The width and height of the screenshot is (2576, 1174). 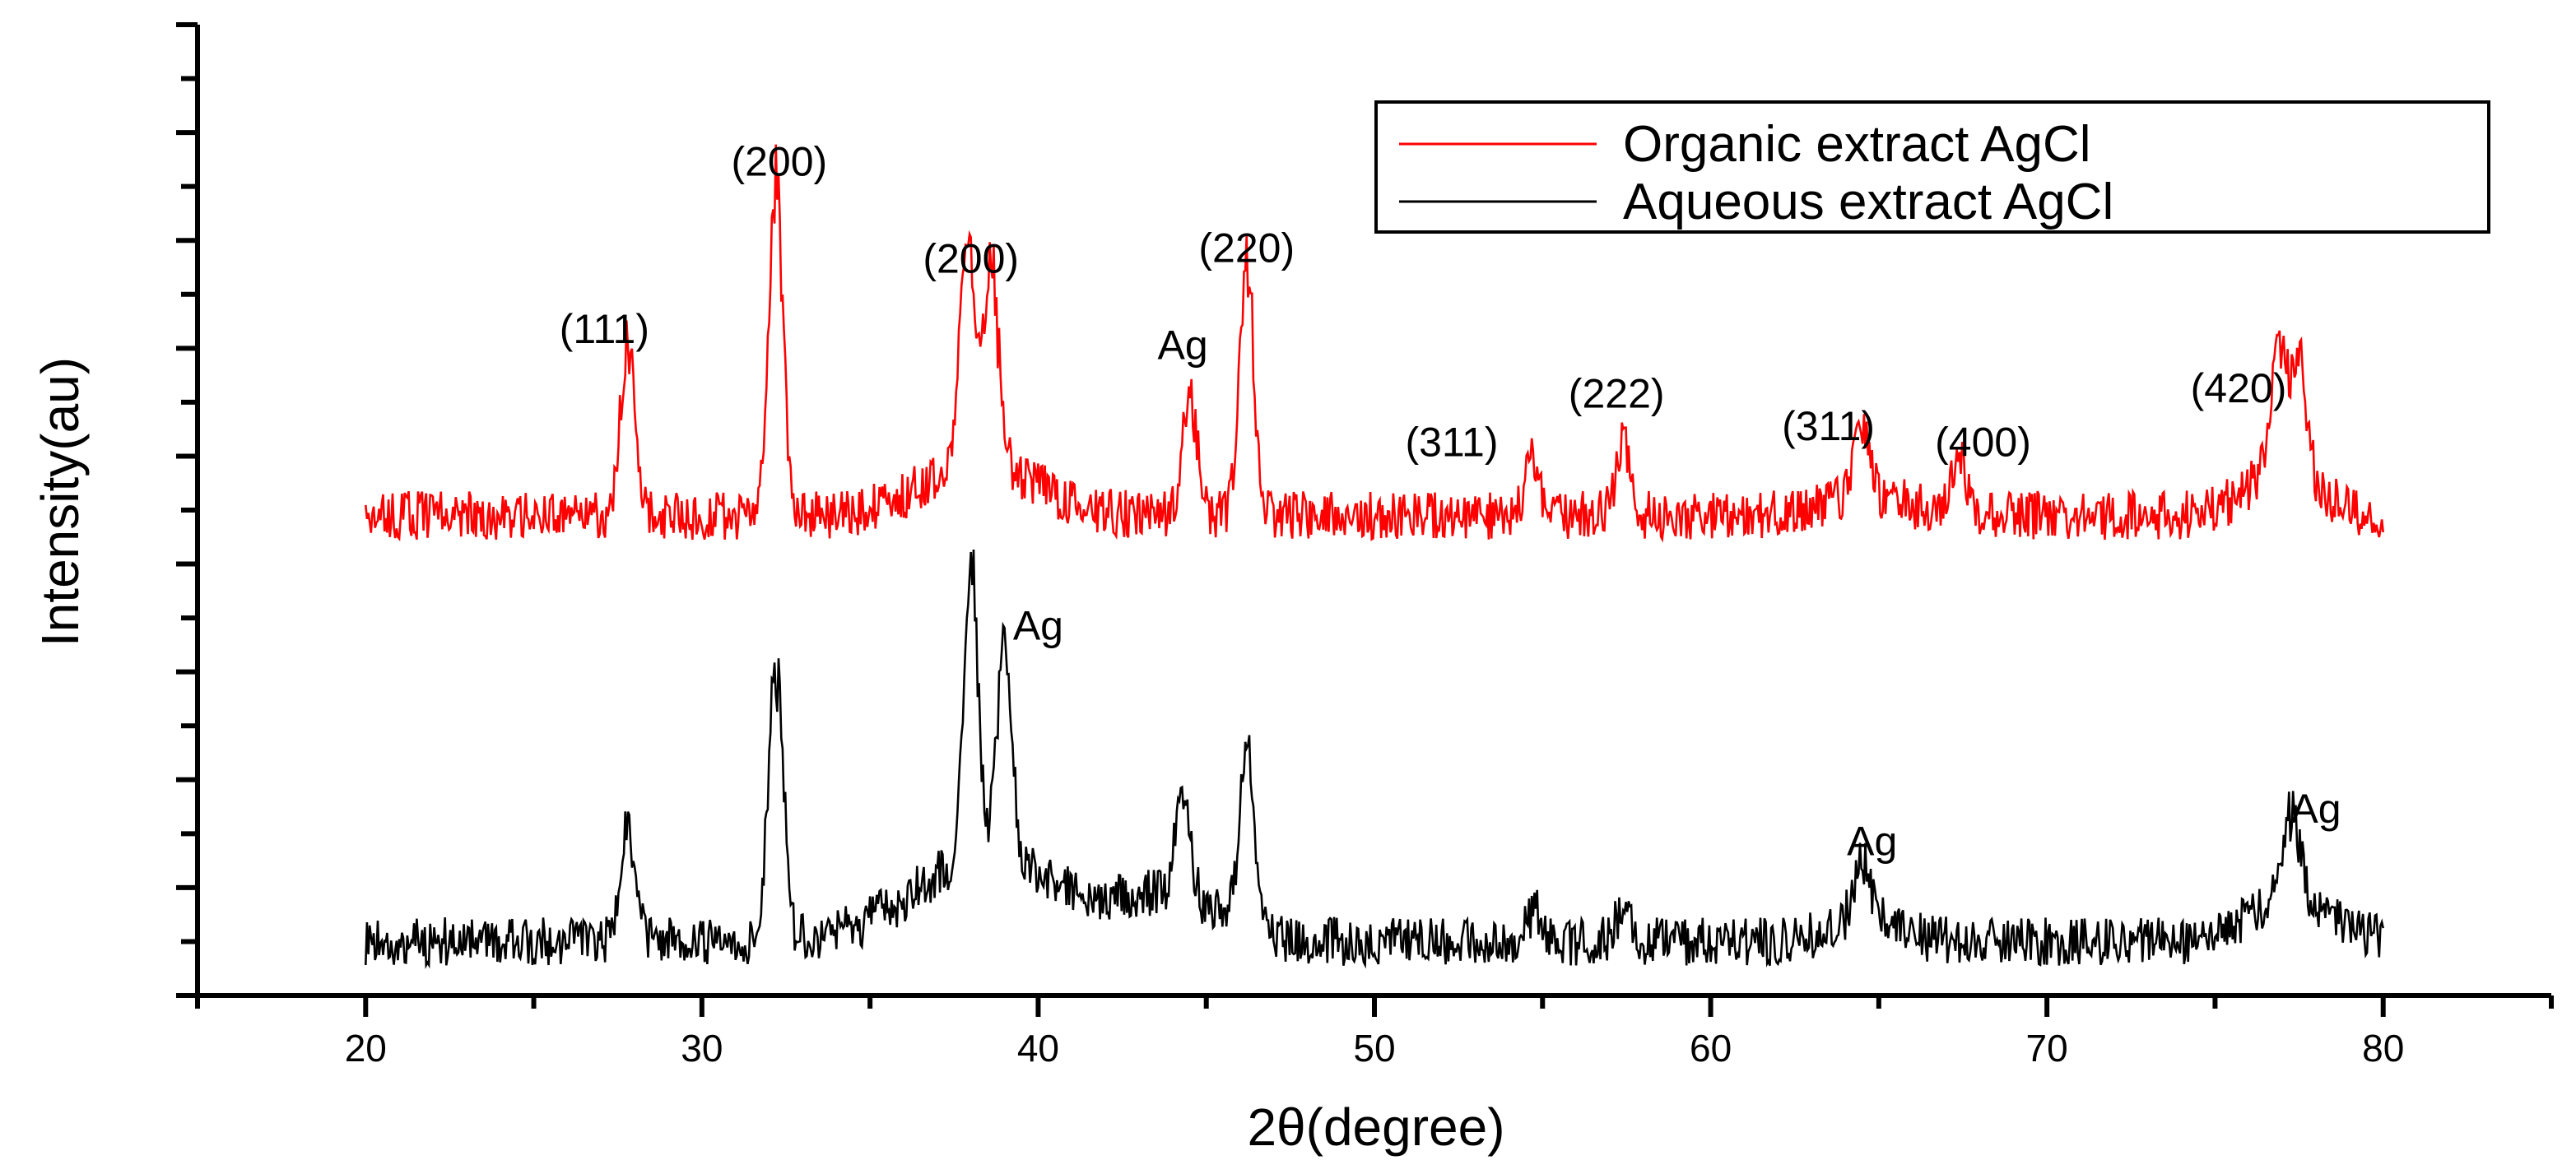 I want to click on x-tick-label: 50, so click(x=1374, y=1048).